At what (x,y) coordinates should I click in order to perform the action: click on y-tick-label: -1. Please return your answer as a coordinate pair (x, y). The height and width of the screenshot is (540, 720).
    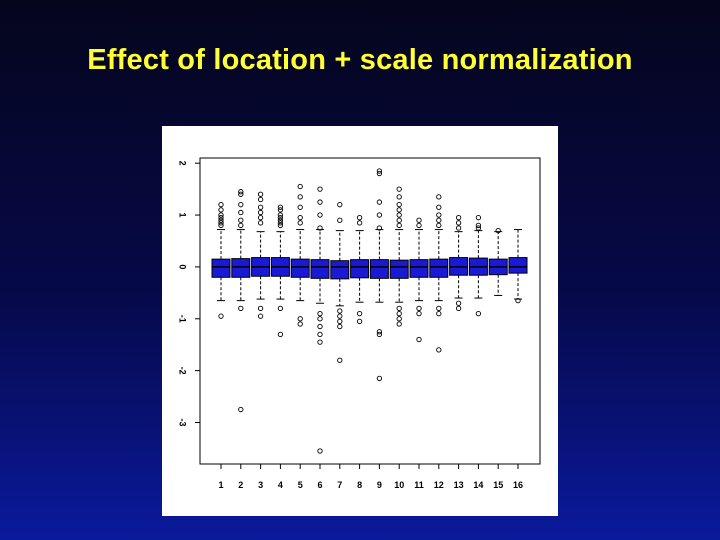
    Looking at the image, I should click on (183, 319).